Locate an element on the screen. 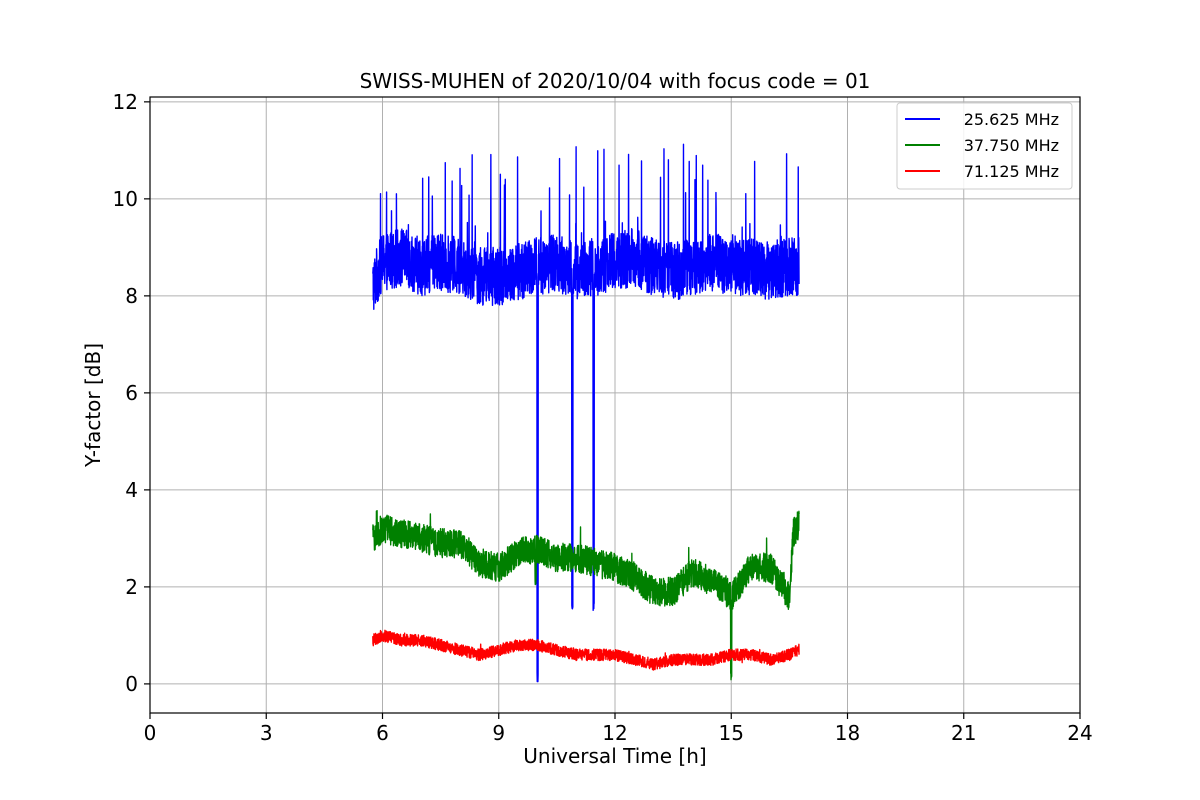 This screenshot has height=800, width=1200. legend-label-1: 25.625 MHz is located at coordinates (1011, 119).